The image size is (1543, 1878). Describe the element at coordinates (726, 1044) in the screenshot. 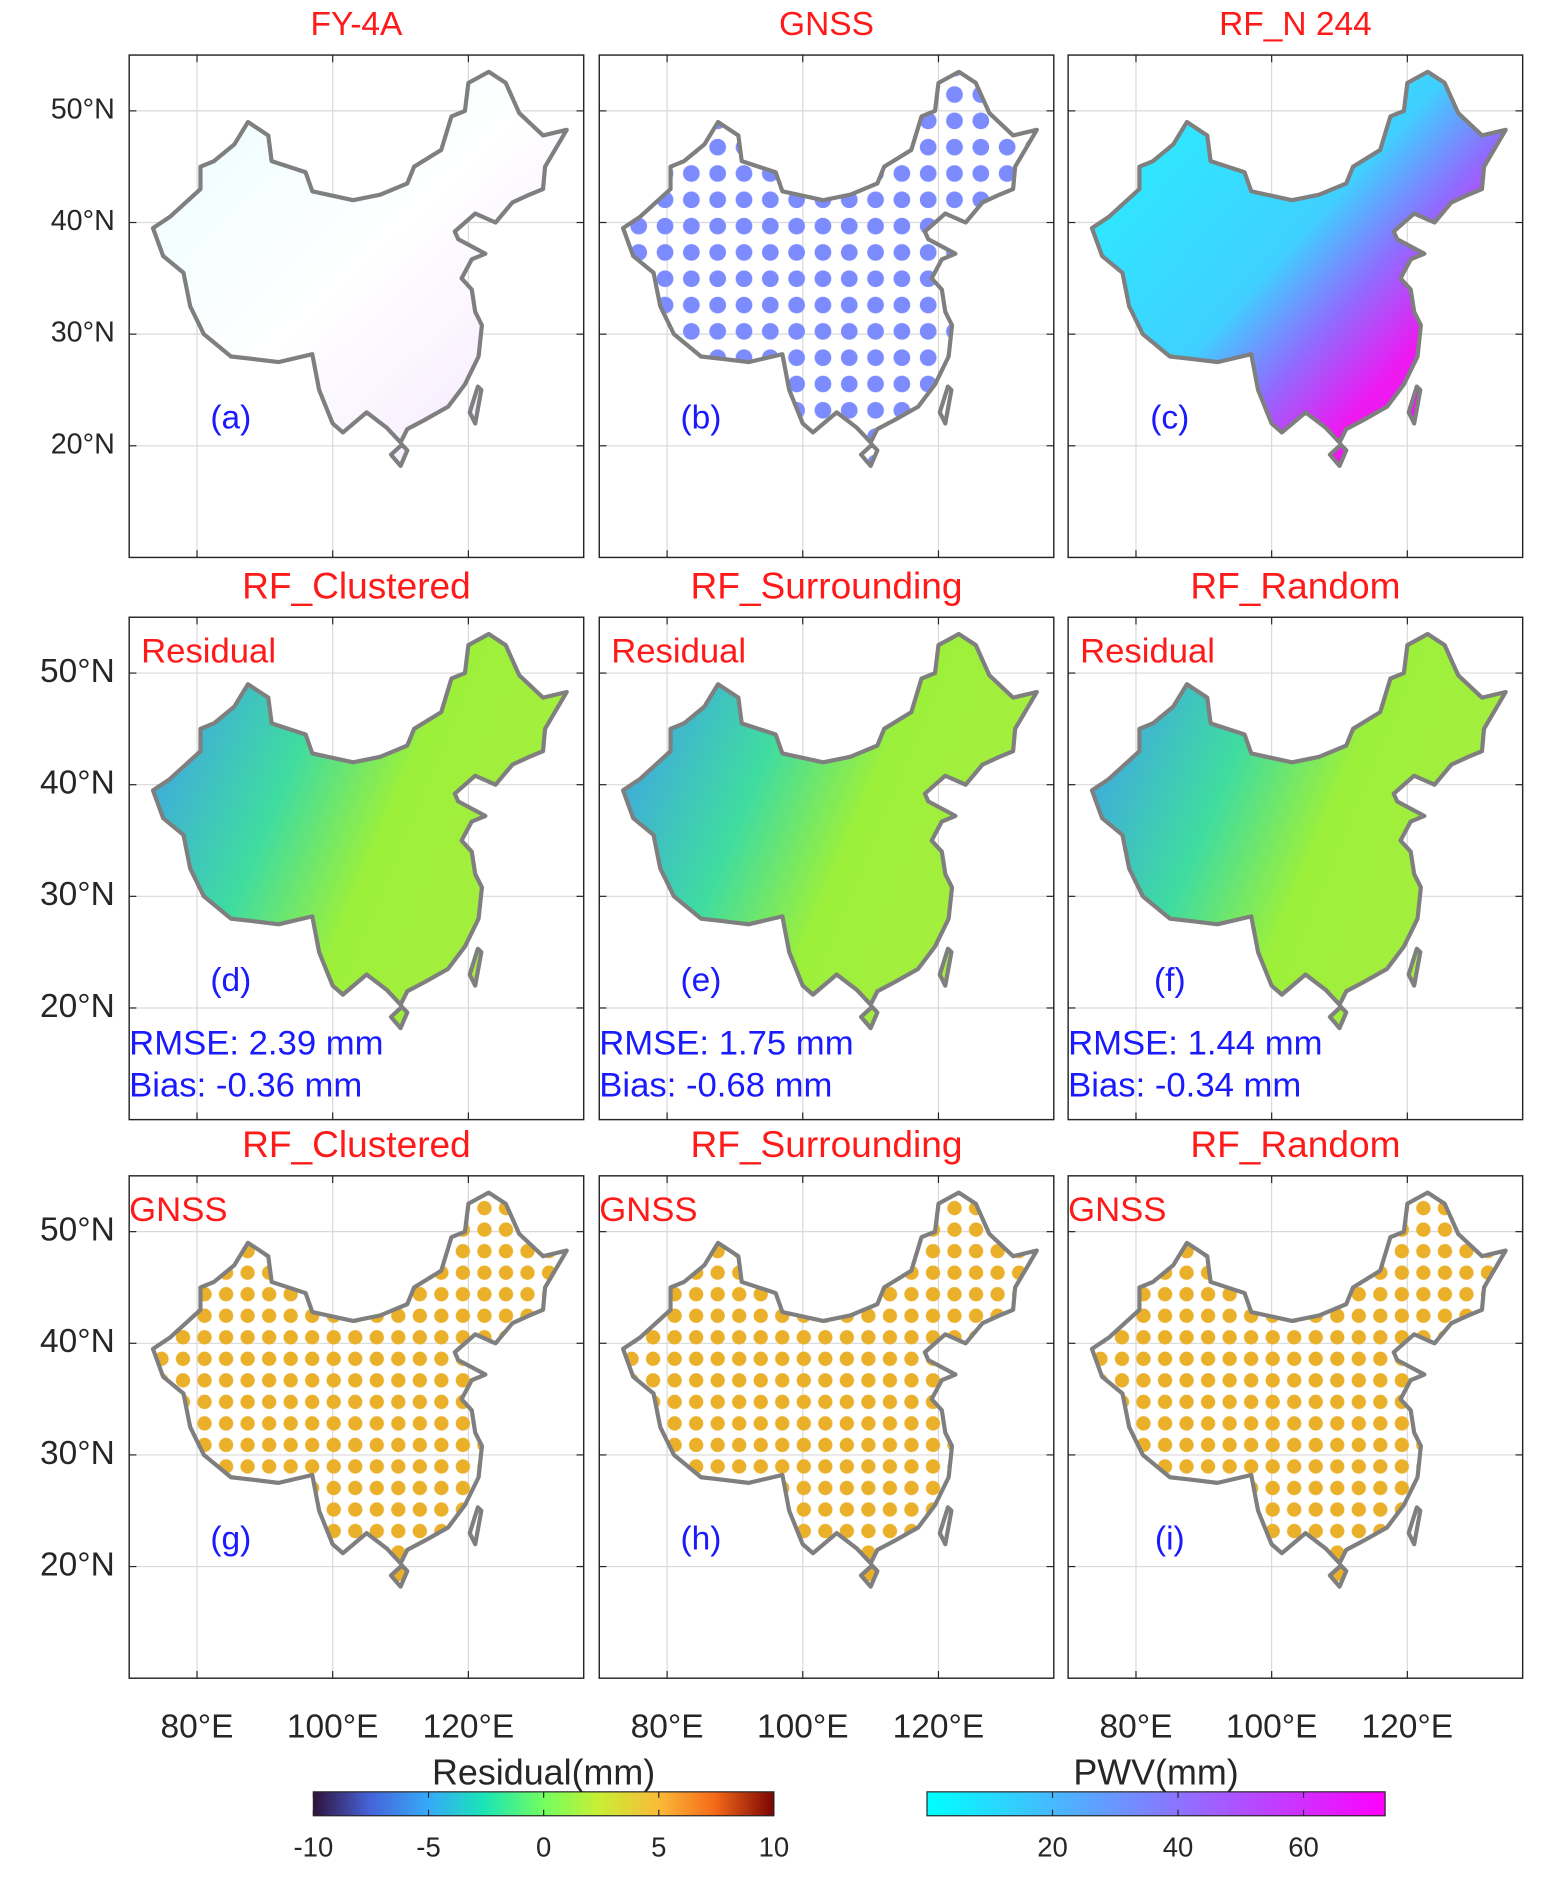

I see `rmse-text: RMSE: 1.75 mm` at that location.